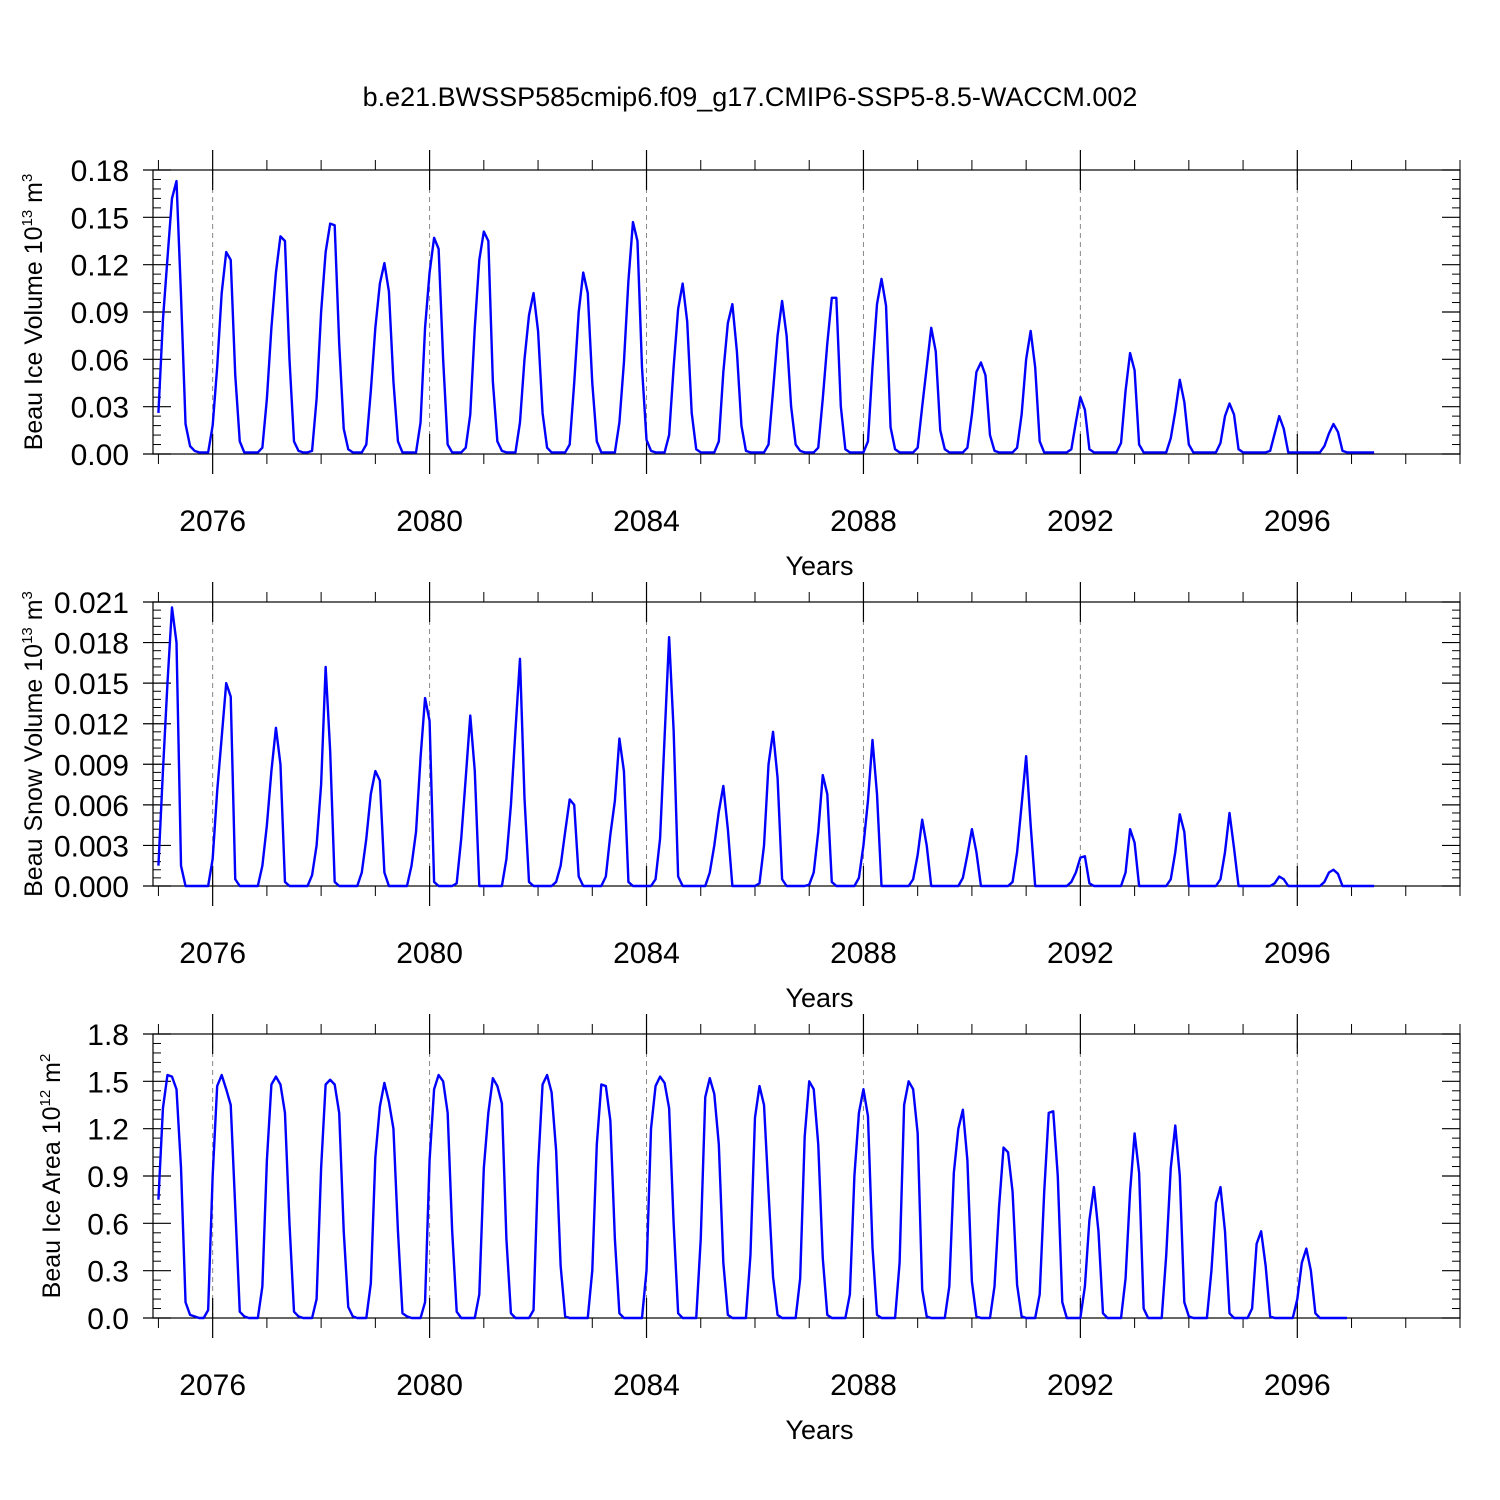 The width and height of the screenshot is (1500, 1500). Describe the element at coordinates (100, 171) in the screenshot. I see `y-tick-label: 0.18` at that location.